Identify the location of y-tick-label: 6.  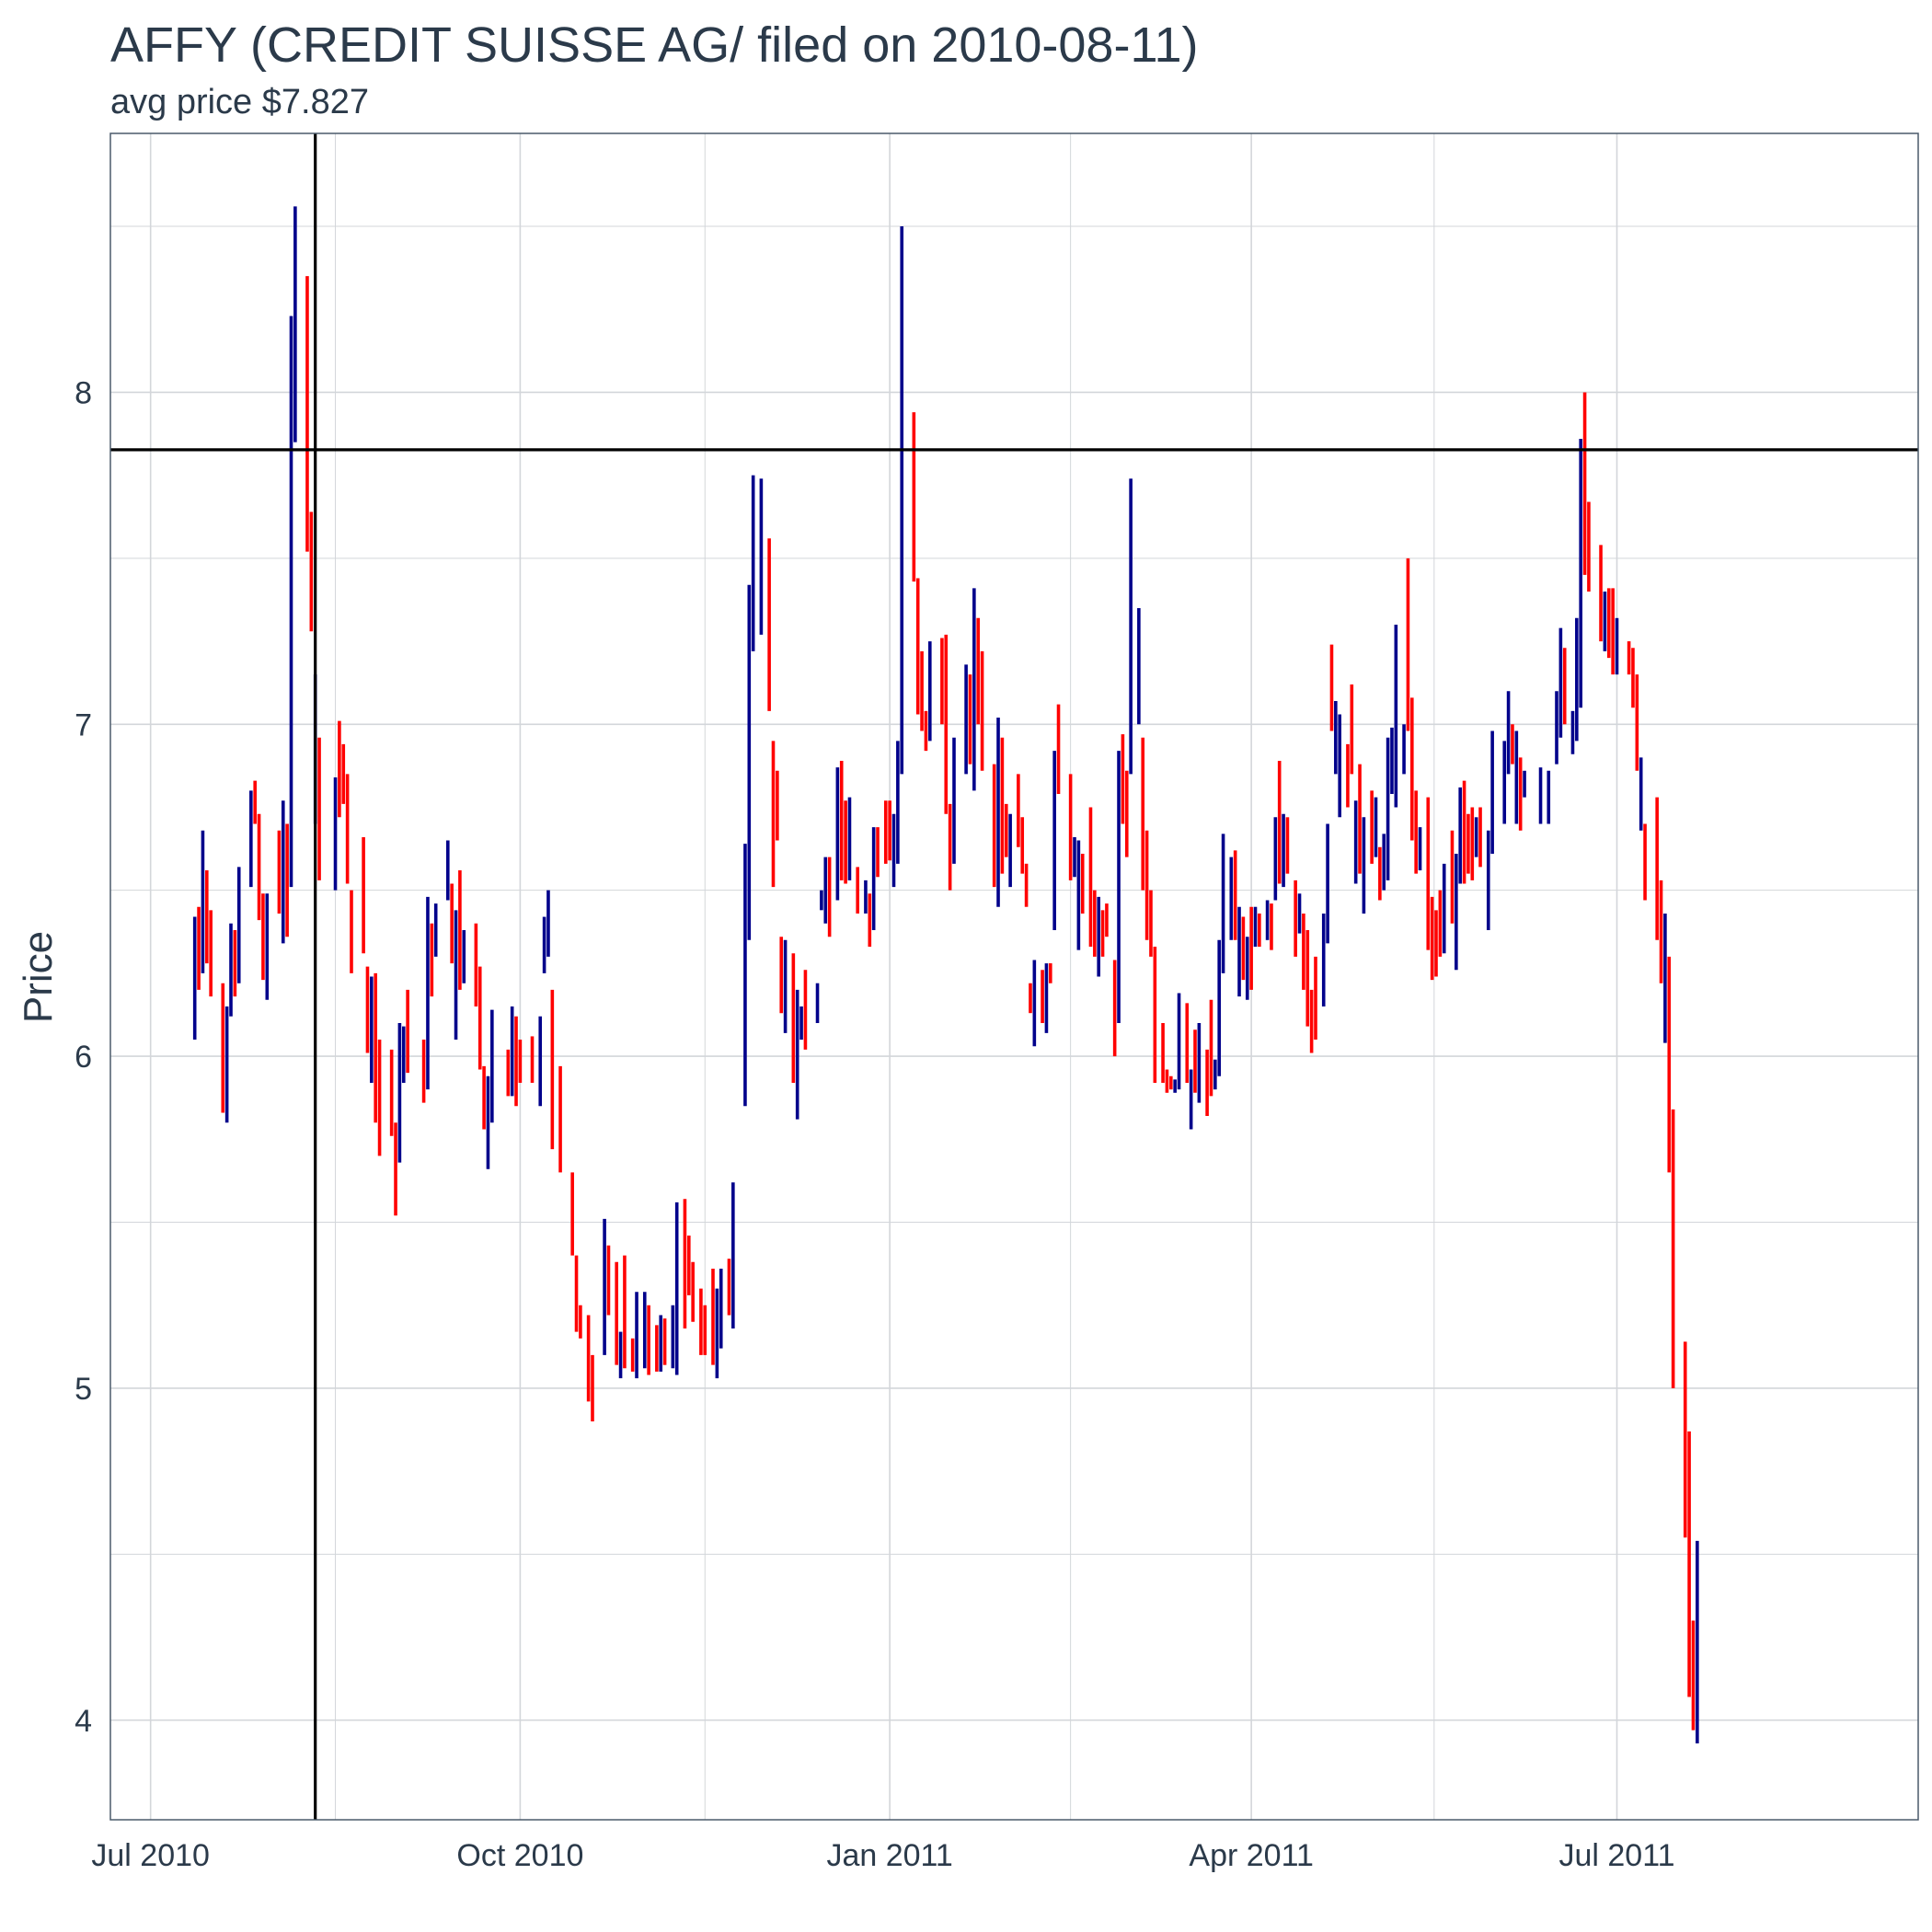
(83, 1057).